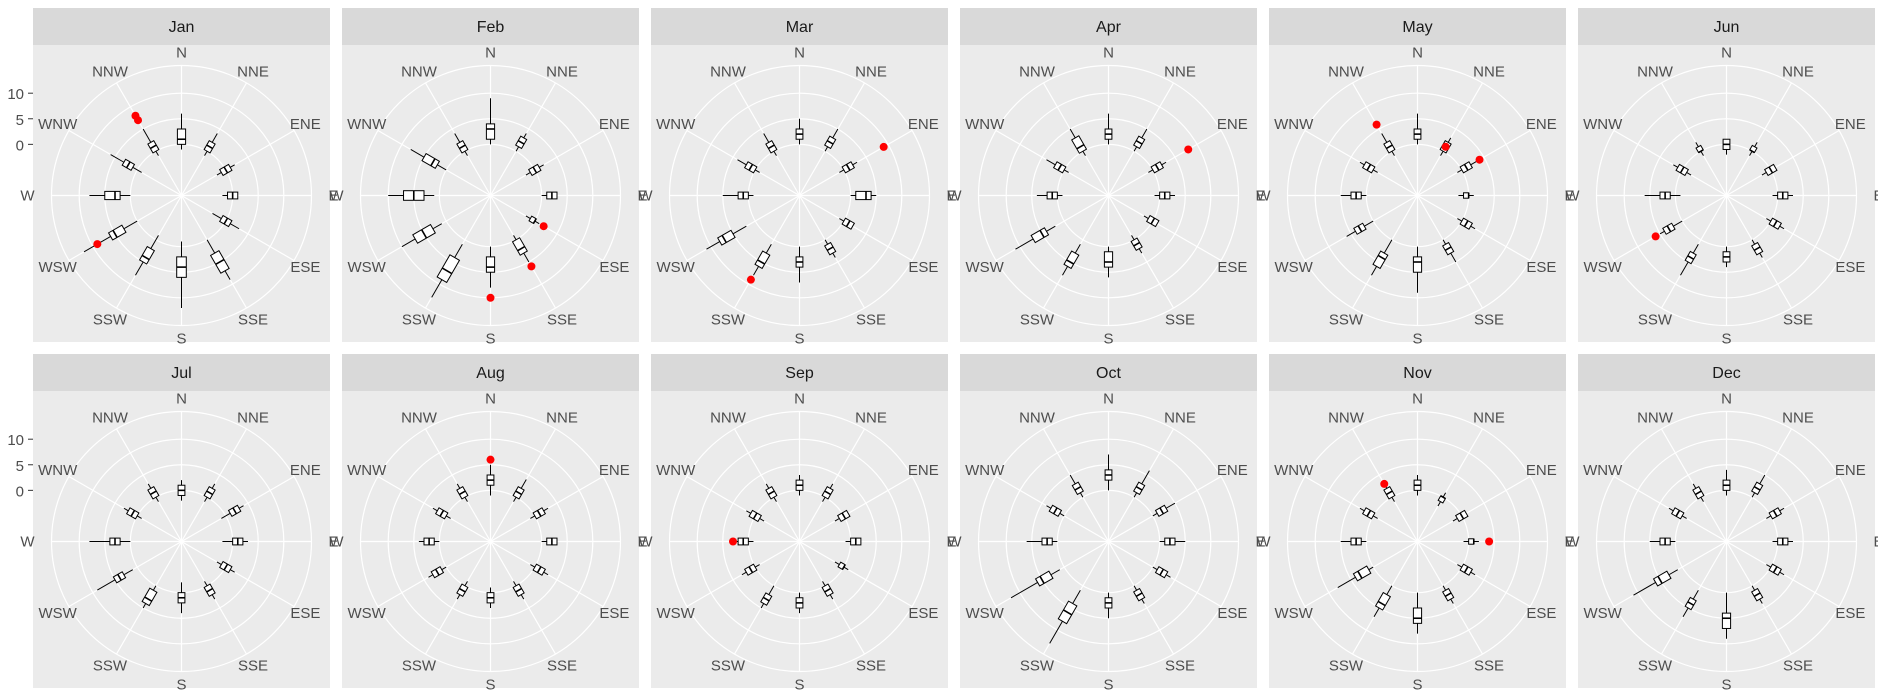 The width and height of the screenshot is (1878, 700). What do you see at coordinates (1721, 524) in the screenshot?
I see `facet-panel-dec: DecNNNEENEEESESSESSSWWSWWWNWNNW` at bounding box center [1721, 524].